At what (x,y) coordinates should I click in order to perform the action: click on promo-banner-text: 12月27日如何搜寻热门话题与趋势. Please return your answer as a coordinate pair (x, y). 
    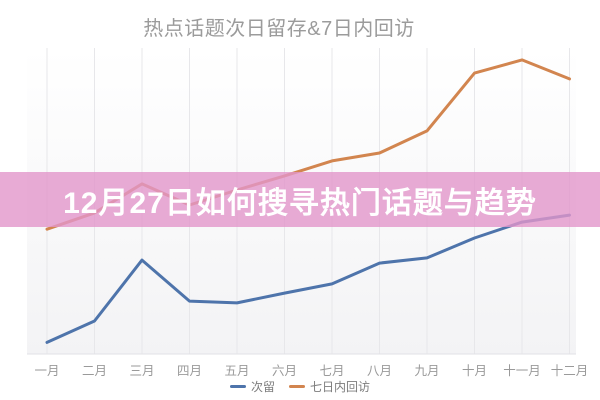
    Looking at the image, I should click on (300, 203).